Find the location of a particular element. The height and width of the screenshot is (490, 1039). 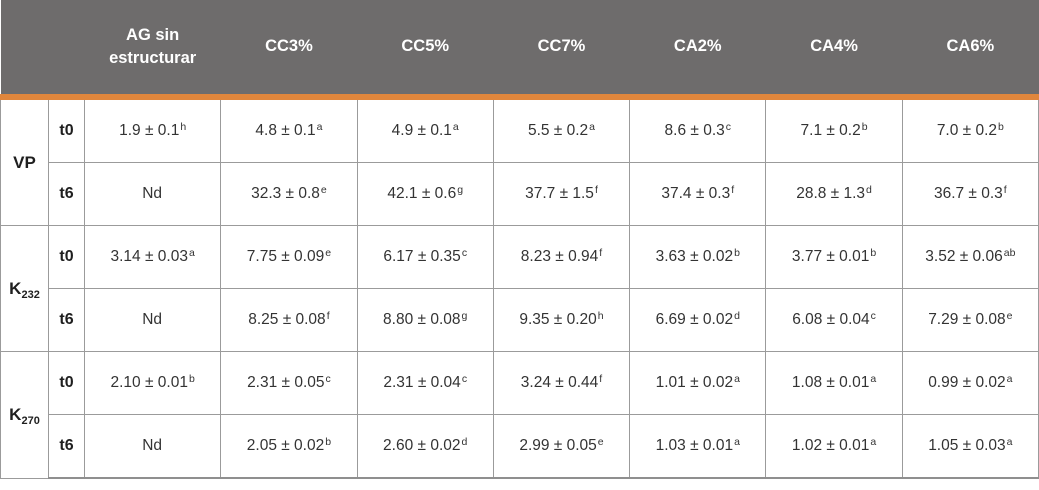

data-cell: 8.23 ± 0.94f is located at coordinates (561, 257).